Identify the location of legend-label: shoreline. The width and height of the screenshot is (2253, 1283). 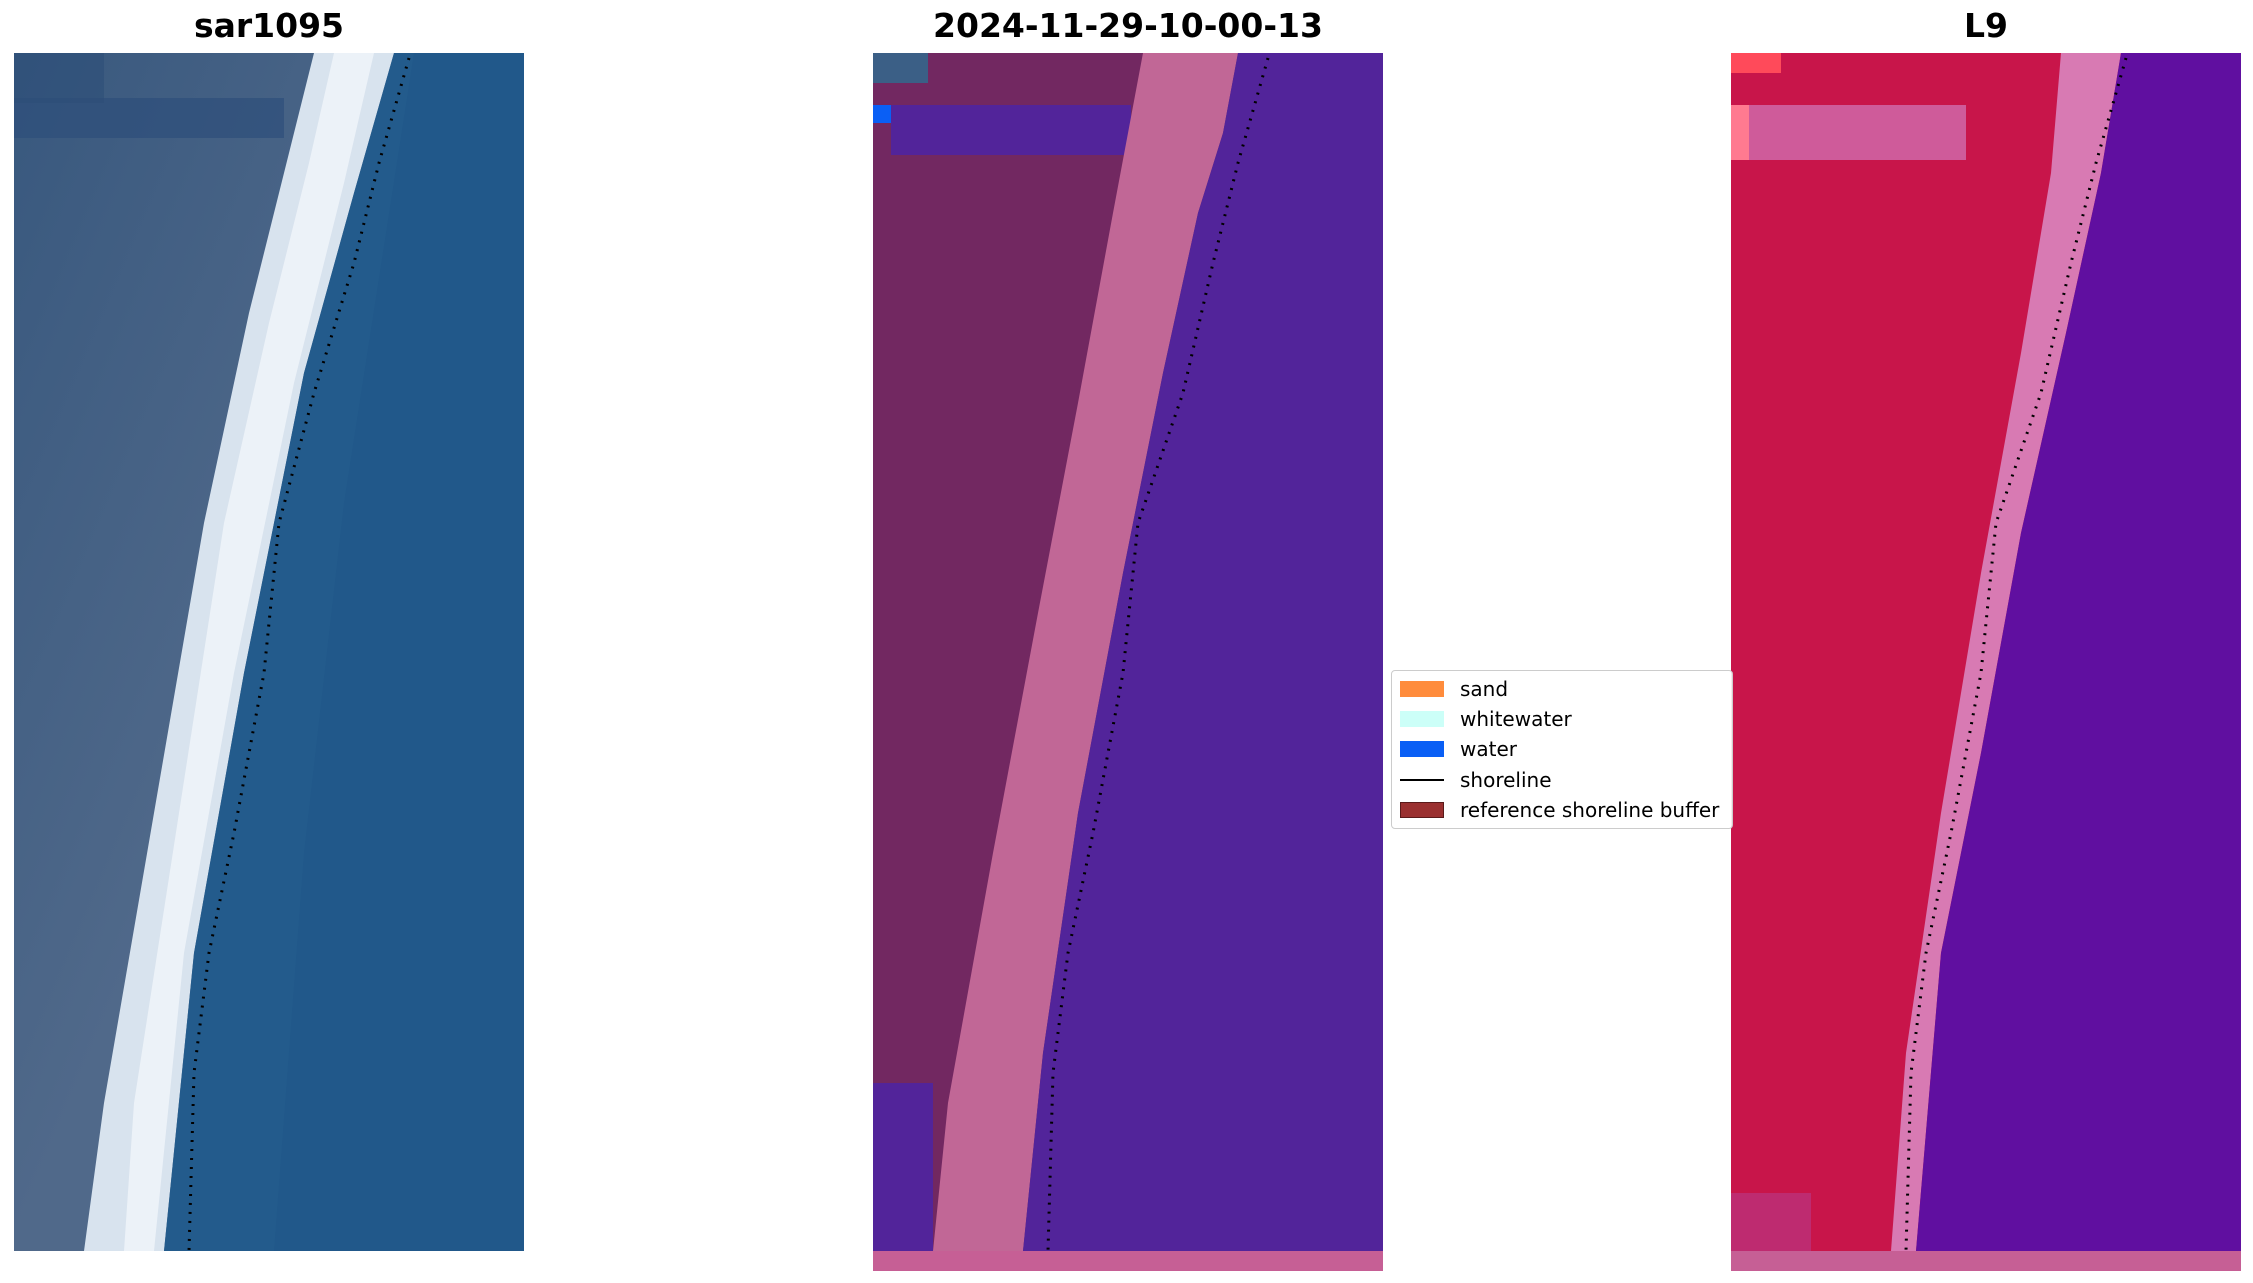
(1506, 780).